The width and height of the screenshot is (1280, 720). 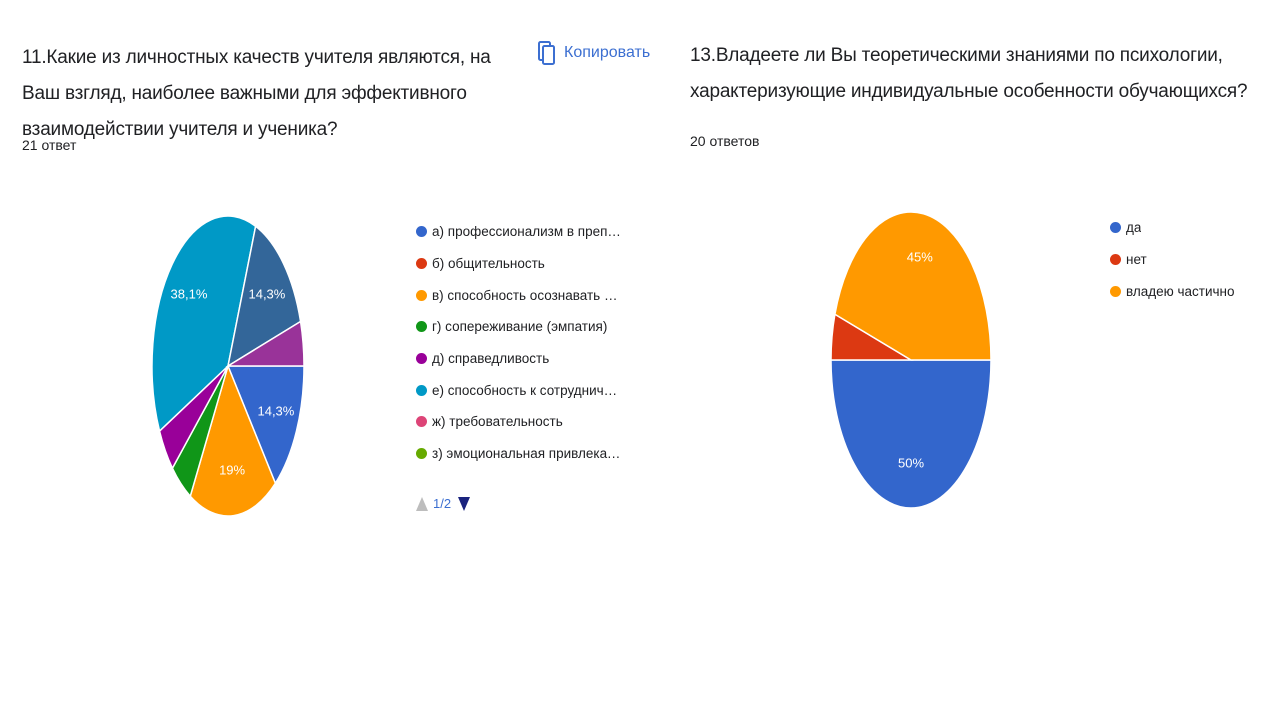 What do you see at coordinates (1134, 228) in the screenshot?
I see `legend-label: да` at bounding box center [1134, 228].